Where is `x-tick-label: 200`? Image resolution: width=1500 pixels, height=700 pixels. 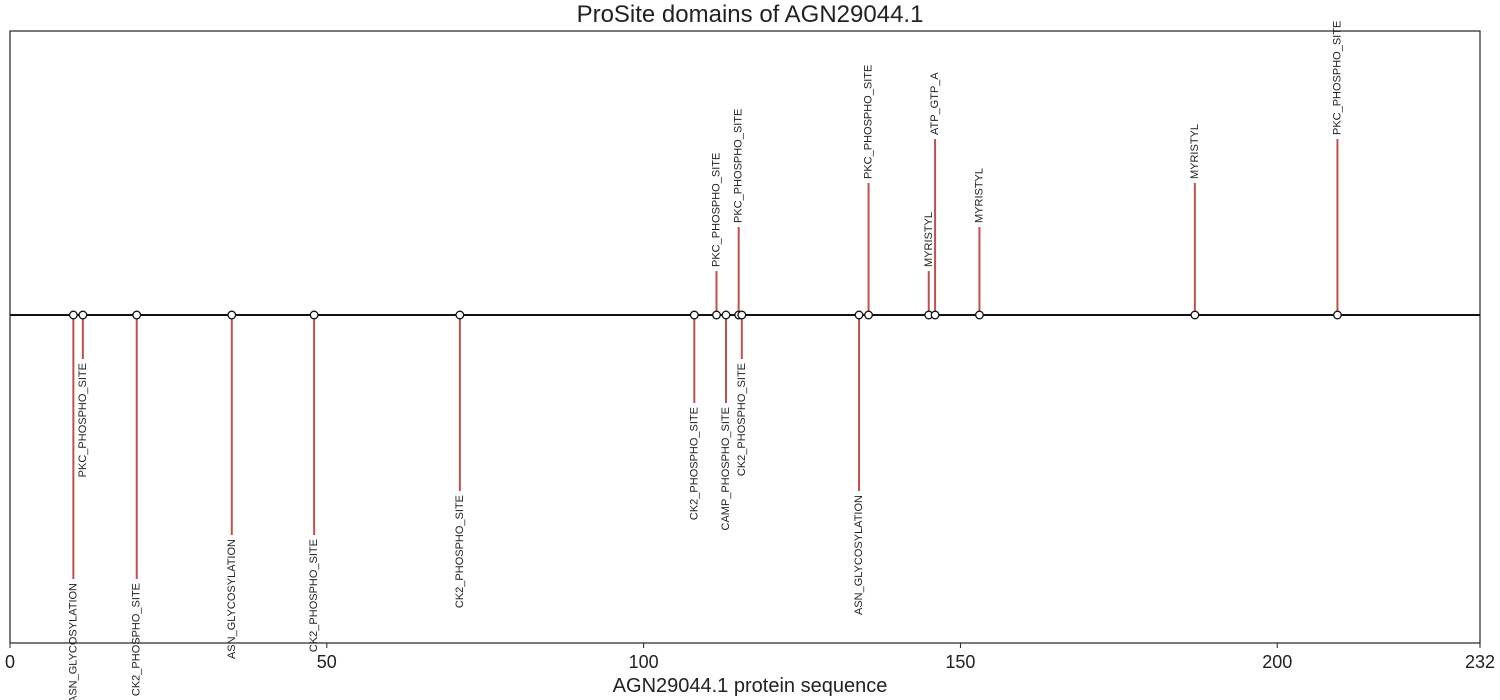
x-tick-label: 200 is located at coordinates (1277, 662).